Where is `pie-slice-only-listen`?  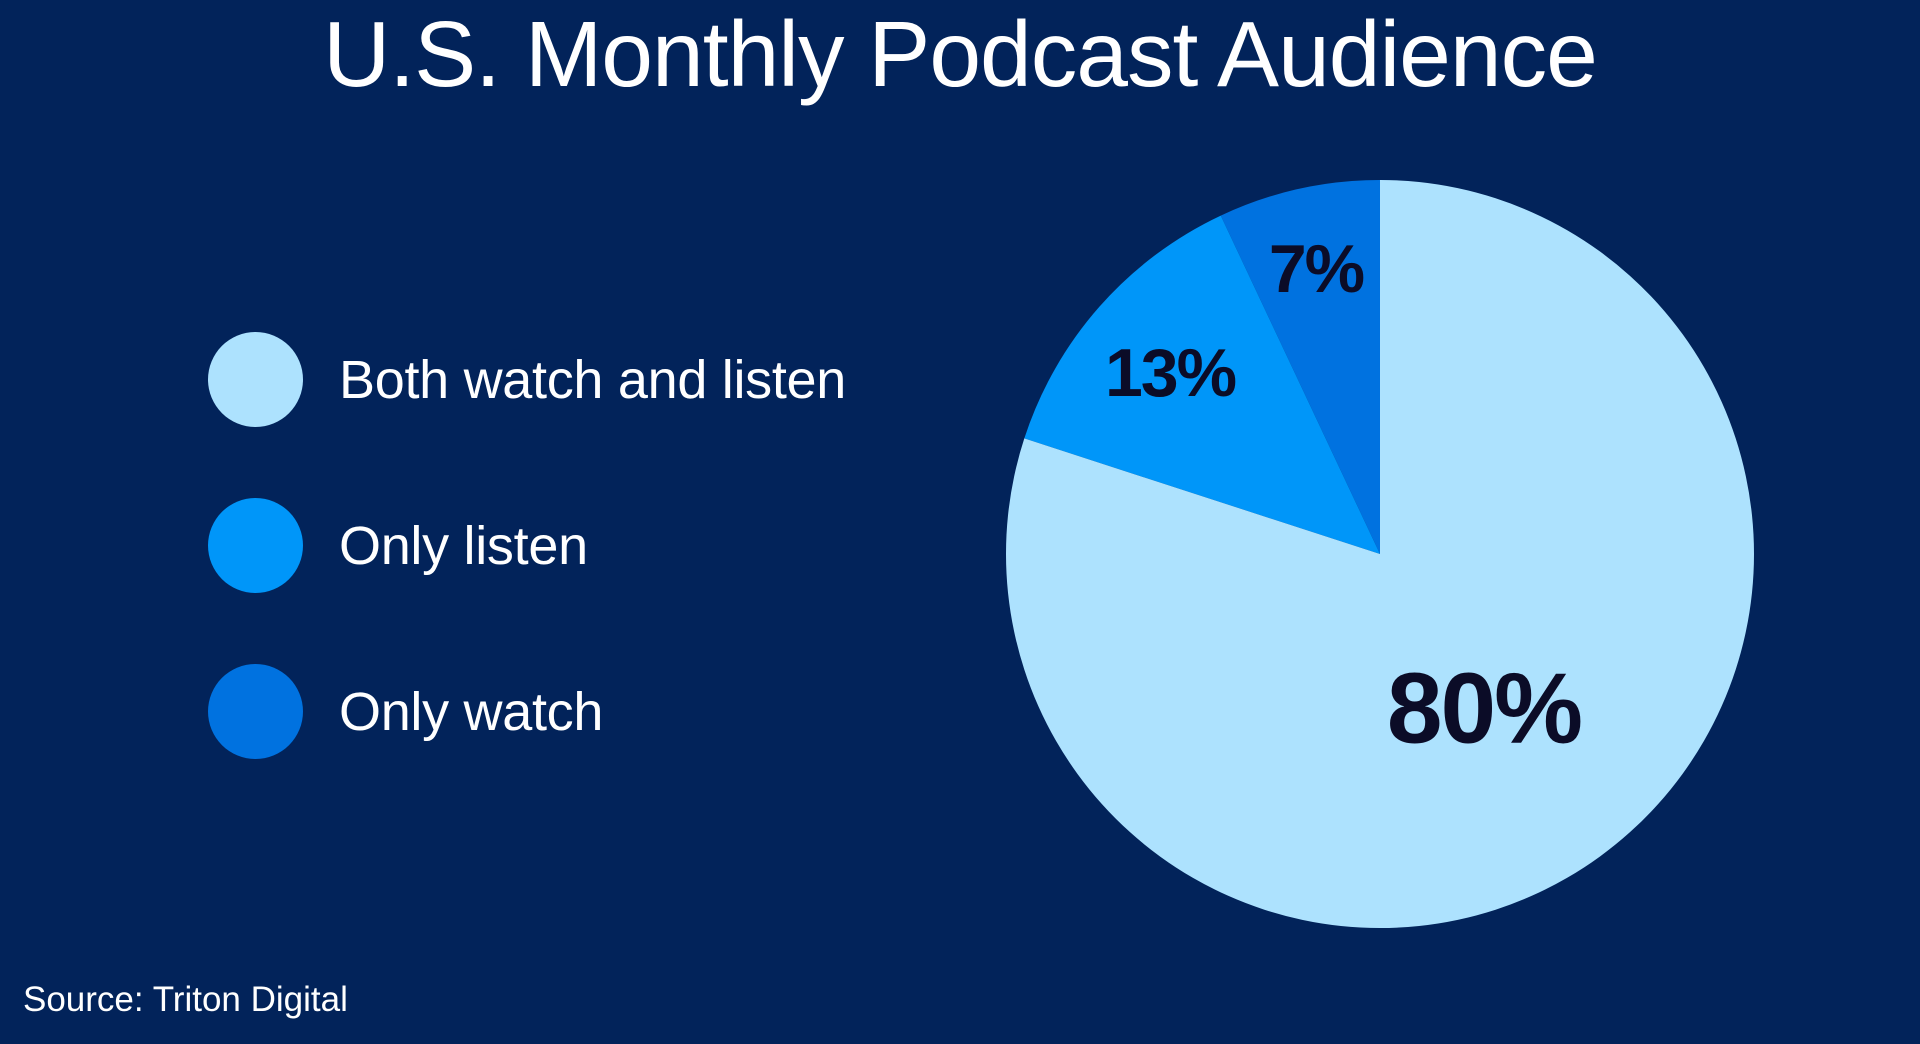 pie-slice-only-listen is located at coordinates (1202, 385).